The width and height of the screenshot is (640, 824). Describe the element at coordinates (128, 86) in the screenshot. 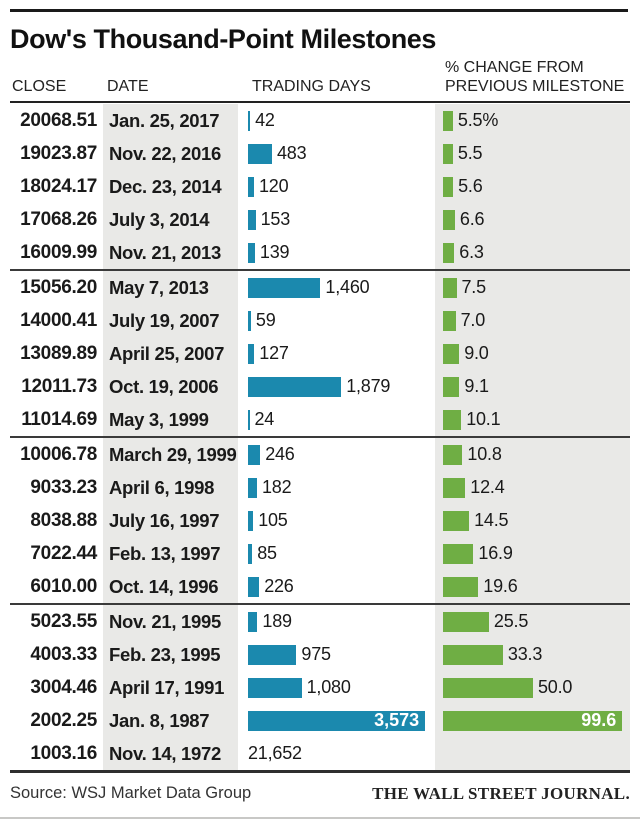

I see `col-header-date: DATE` at that location.